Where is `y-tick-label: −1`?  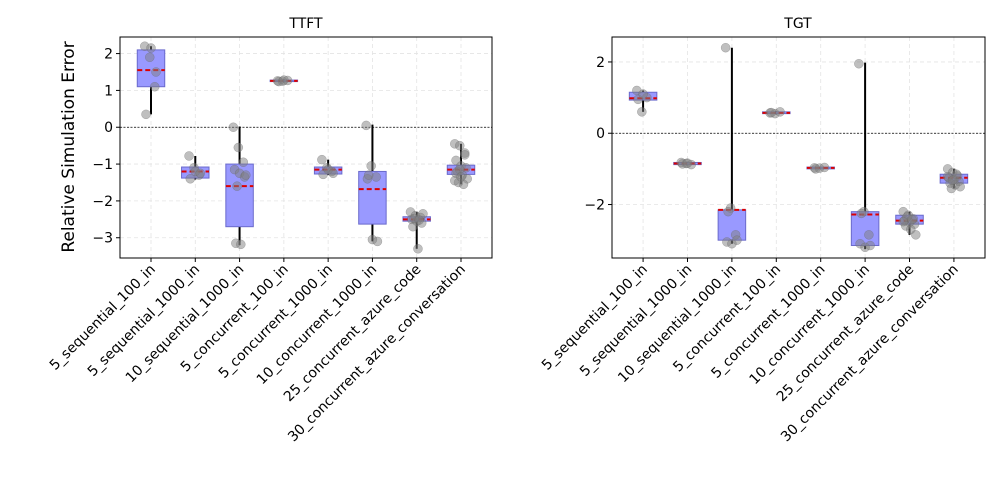
y-tick-label: −1 is located at coordinates (102, 165).